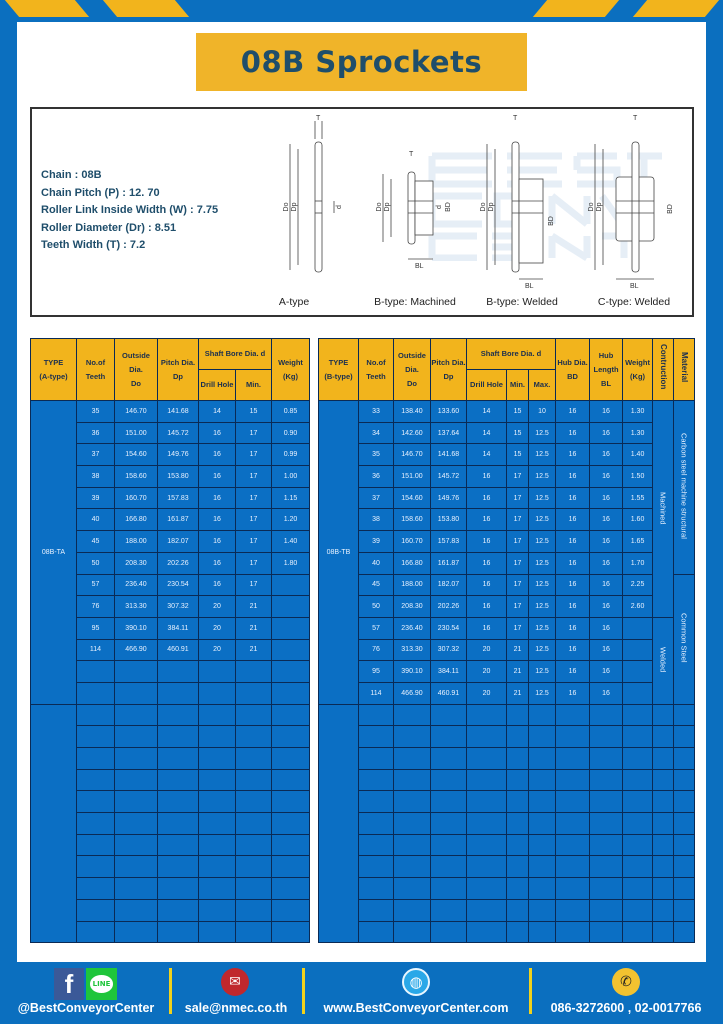 The width and height of the screenshot is (723, 1024). I want to click on table-cell: 36, so click(376, 476).